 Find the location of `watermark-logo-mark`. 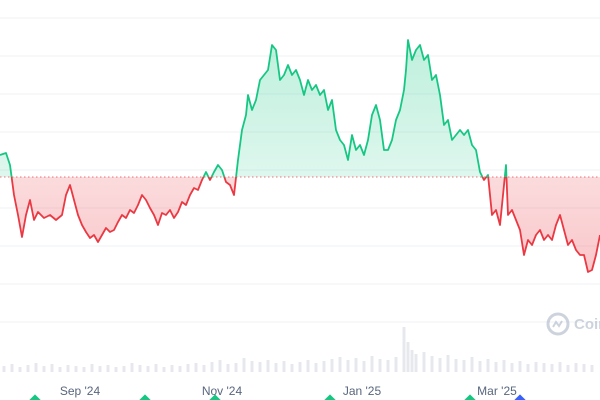

watermark-logo-mark is located at coordinates (557, 324).